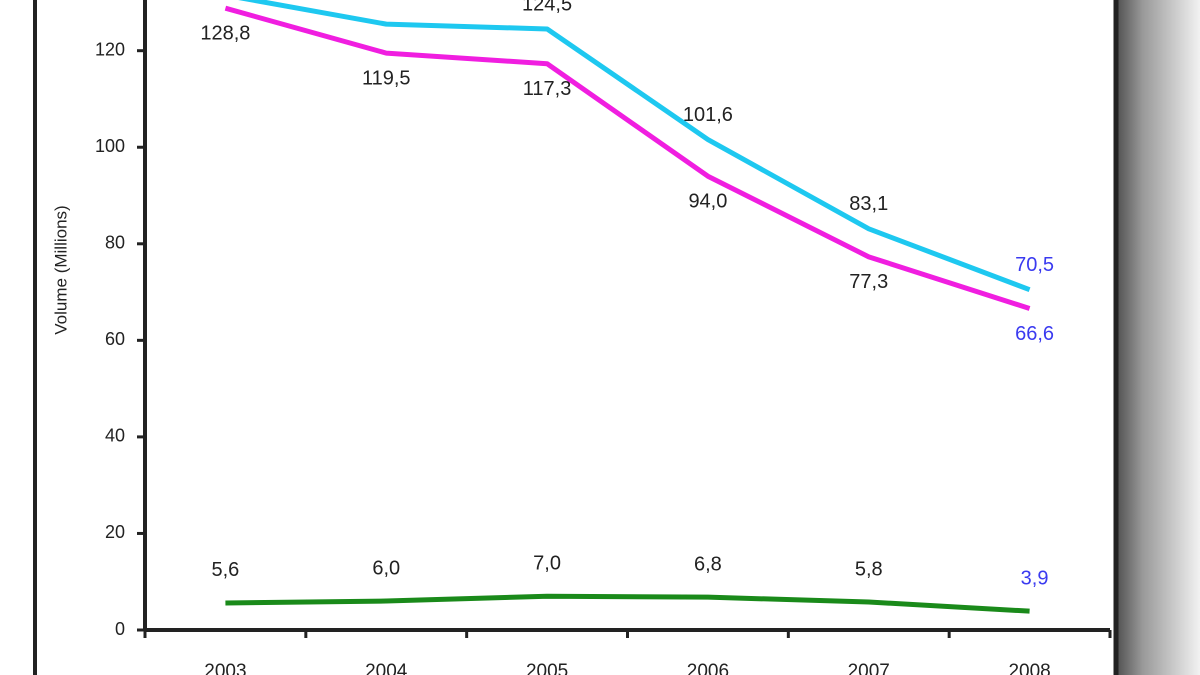  What do you see at coordinates (1029, 668) in the screenshot?
I see `x-tick-label: 2008` at bounding box center [1029, 668].